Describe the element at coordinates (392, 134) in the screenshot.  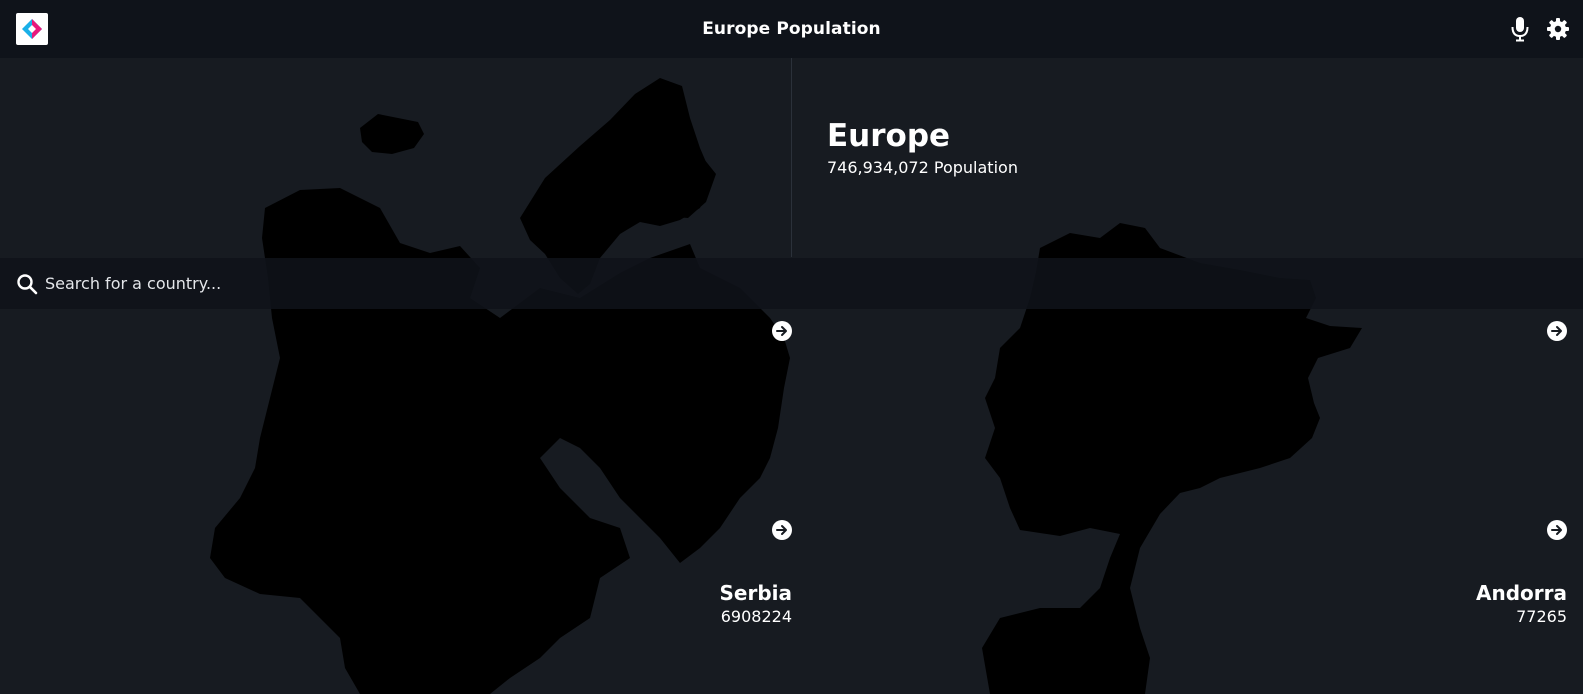
I see `iceland-shape` at that location.